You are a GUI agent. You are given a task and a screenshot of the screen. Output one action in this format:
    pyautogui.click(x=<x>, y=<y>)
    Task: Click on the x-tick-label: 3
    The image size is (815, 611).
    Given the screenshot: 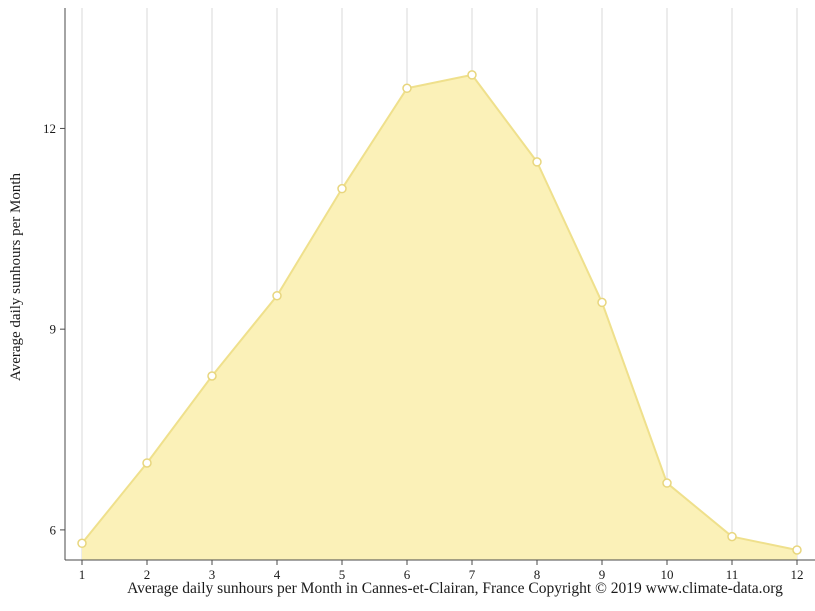 What is the action you would take?
    pyautogui.click(x=212, y=574)
    